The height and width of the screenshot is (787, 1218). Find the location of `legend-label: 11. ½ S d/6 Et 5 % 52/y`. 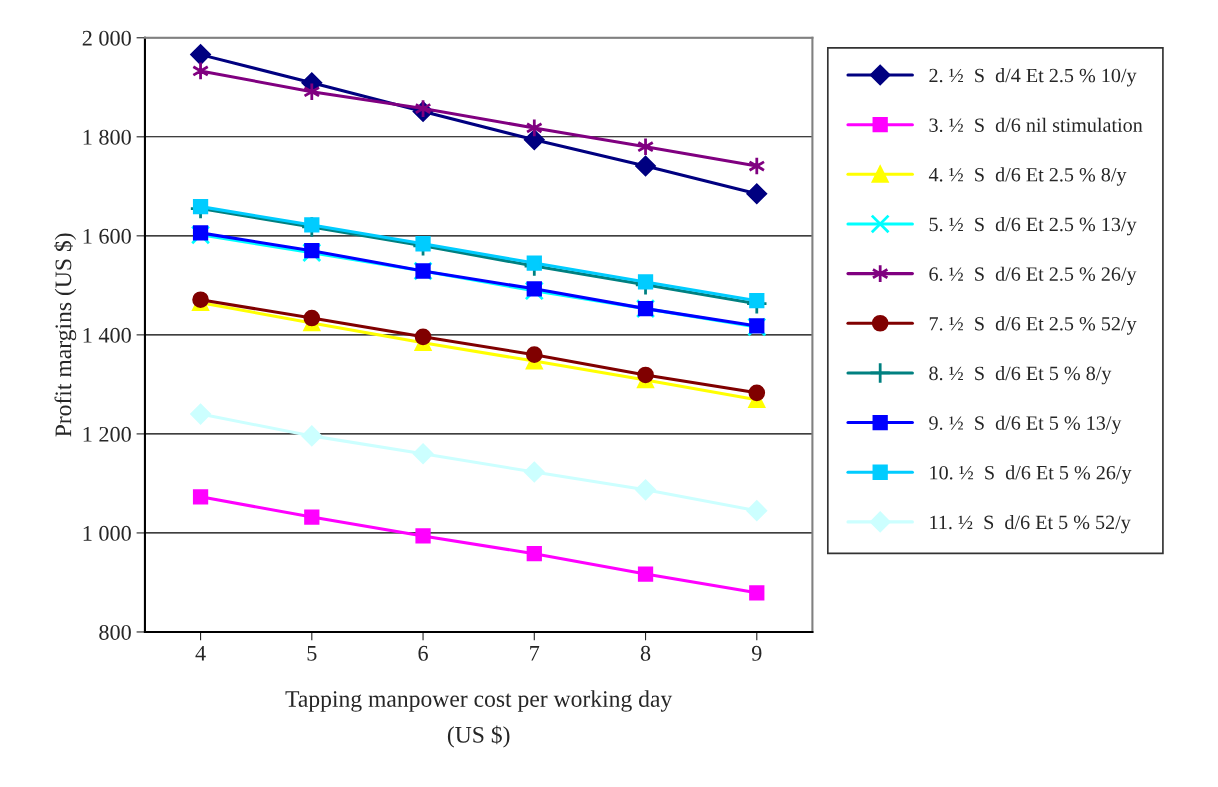

legend-label: 11. ½ S d/6 Et 5 % 52/y is located at coordinates (1030, 524).